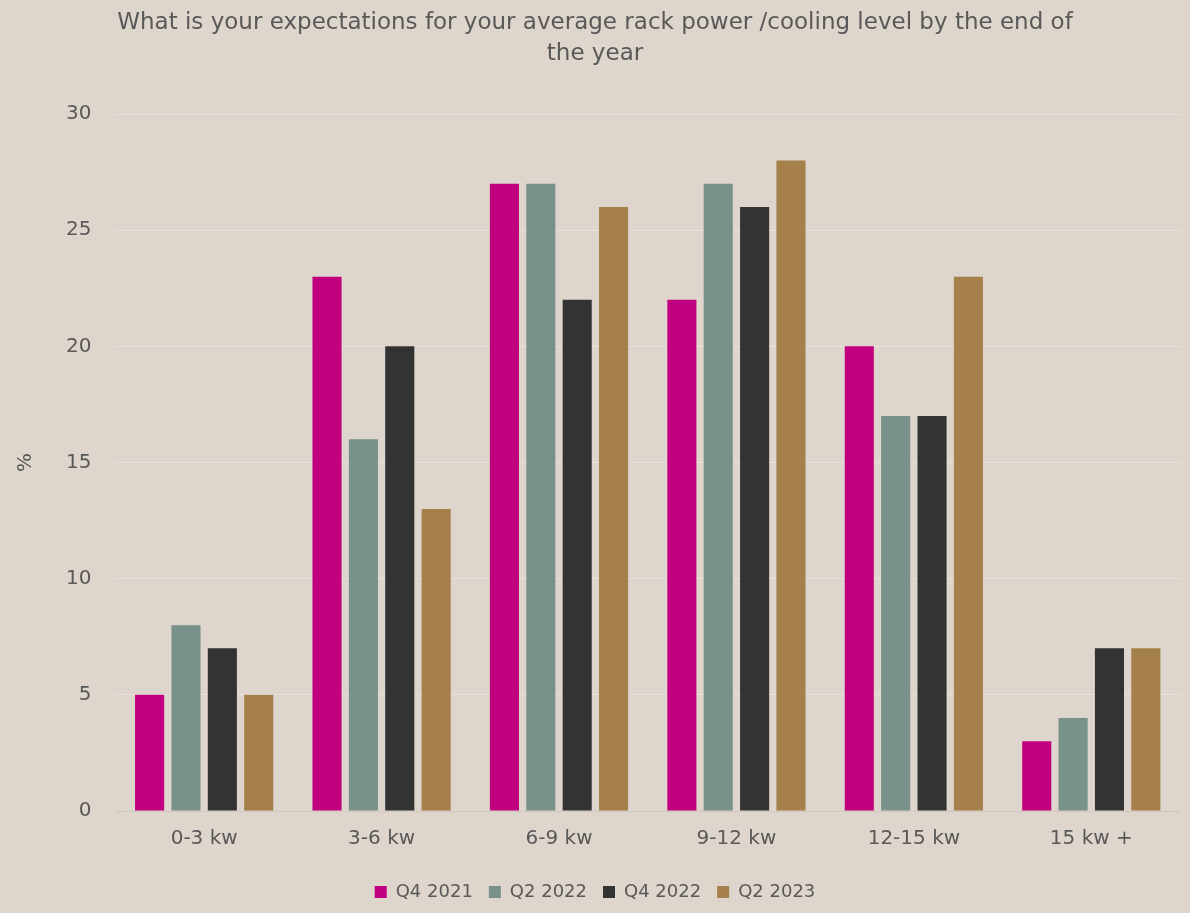 Image resolution: width=1190 pixels, height=913 pixels. Describe the element at coordinates (736, 837) in the screenshot. I see `x-tick-label: 9-12 kw` at that location.